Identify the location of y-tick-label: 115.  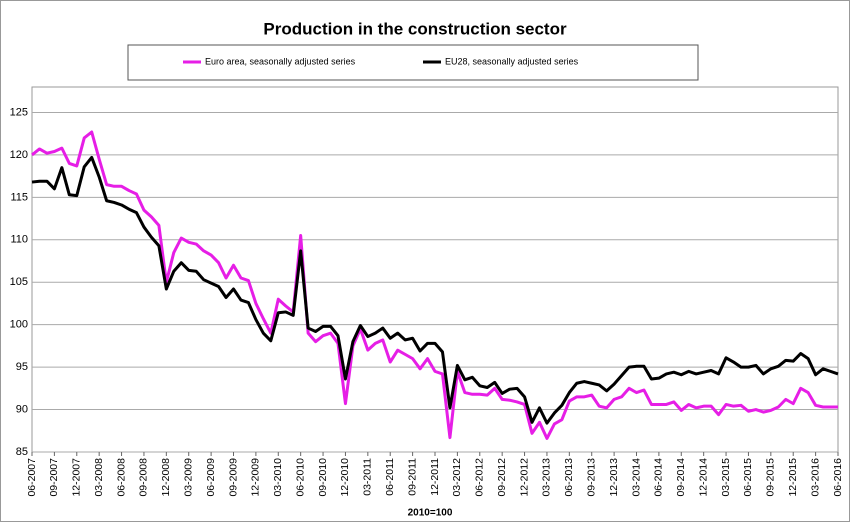
(19, 197).